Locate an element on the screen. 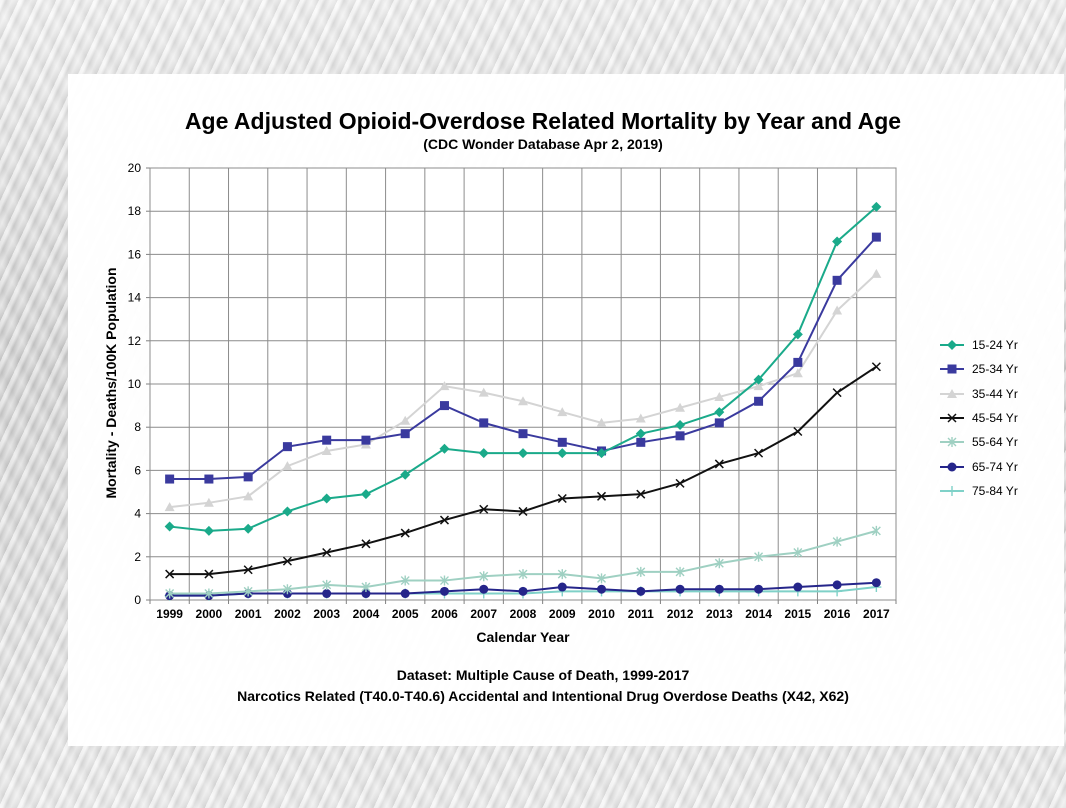  legend-item: 55-64 Yr is located at coordinates (993, 442).